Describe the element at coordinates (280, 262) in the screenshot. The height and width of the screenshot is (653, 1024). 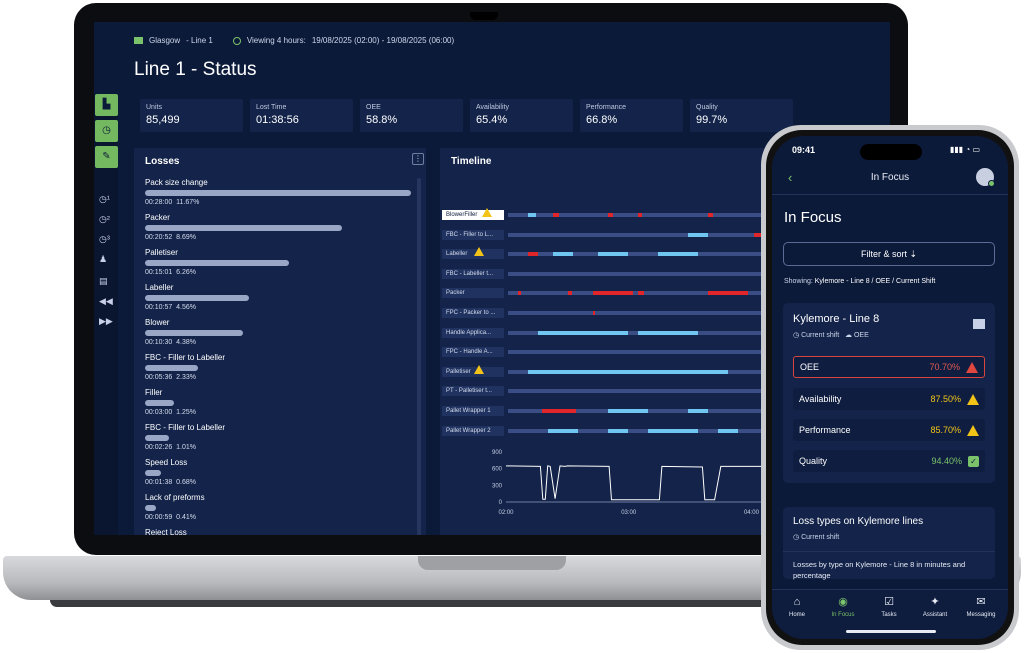
I see `loss-item: Palletiser 00:15:01 6.26%` at that location.